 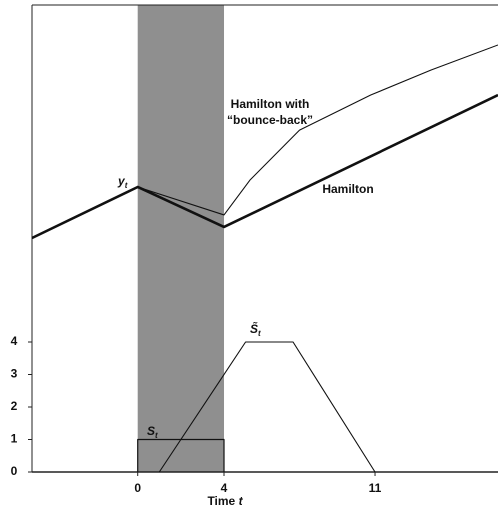 I want to click on annotation: Hamilton with, so click(x=270, y=104).